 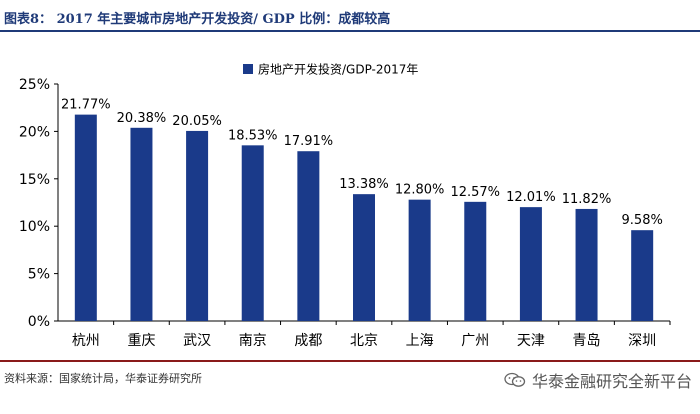 What do you see at coordinates (141, 224) in the screenshot?
I see `bar-重庆` at bounding box center [141, 224].